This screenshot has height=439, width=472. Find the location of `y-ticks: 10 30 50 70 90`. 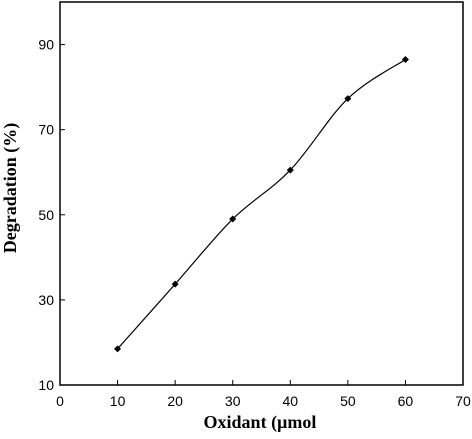

y-ticks: 10 30 50 70 90 is located at coordinates (51, 215).